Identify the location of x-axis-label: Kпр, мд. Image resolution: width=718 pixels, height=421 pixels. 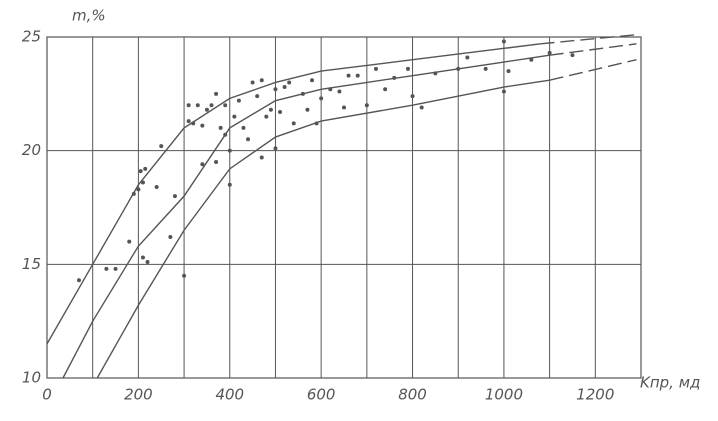
(670, 383).